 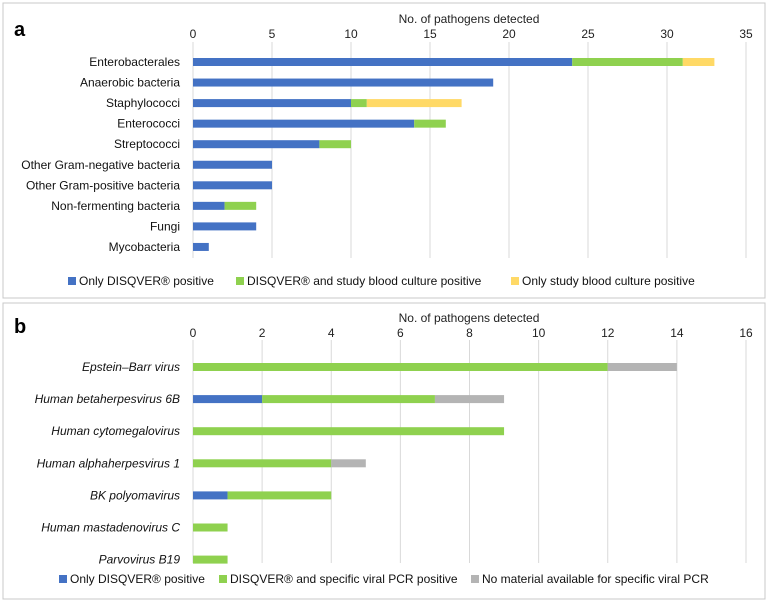 I want to click on panel-a-category-label-3: Enterococci, so click(x=148, y=124).